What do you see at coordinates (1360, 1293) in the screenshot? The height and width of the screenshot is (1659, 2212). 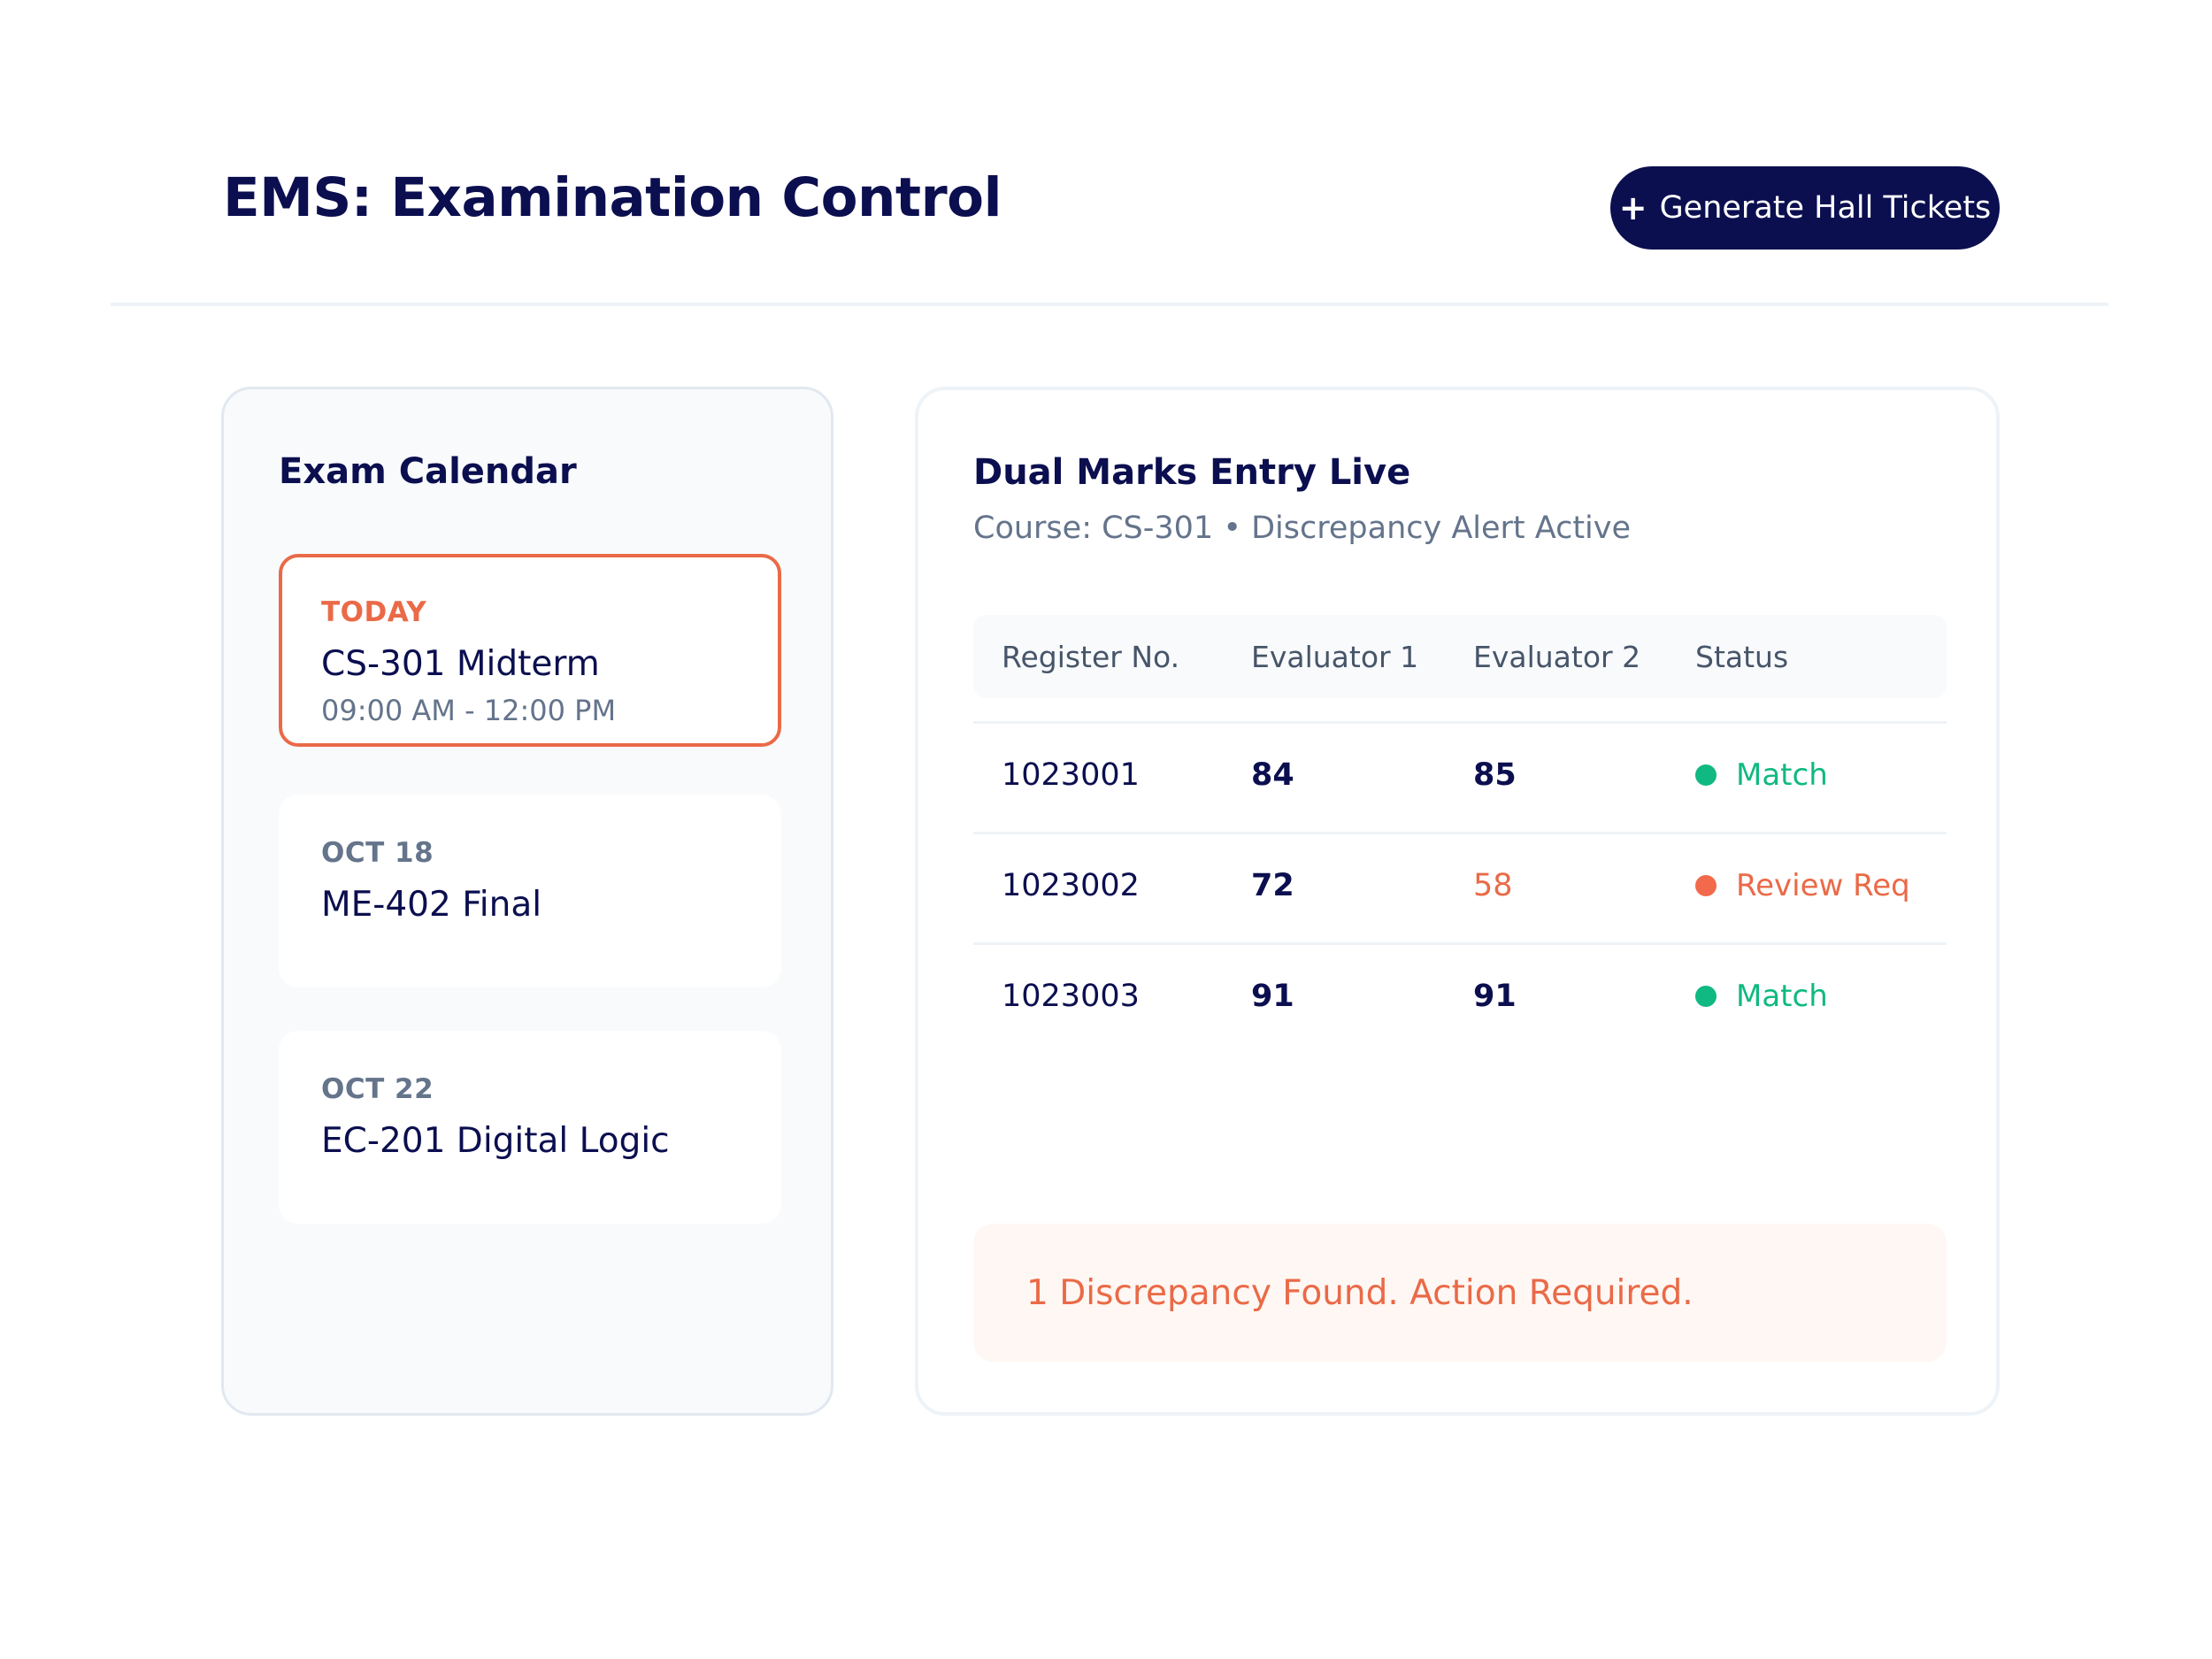 I see `discrepancy-alert-text: 1 Discrepancy Found. Action Required.` at bounding box center [1360, 1293].